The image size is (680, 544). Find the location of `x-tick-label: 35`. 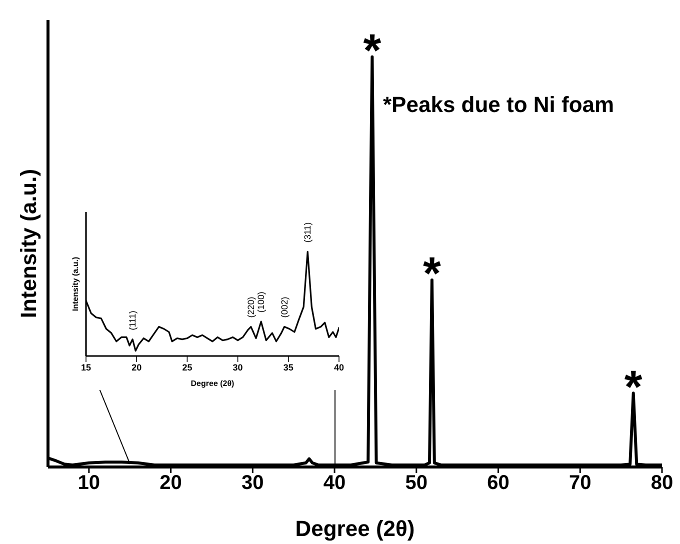

x-tick-label: 35 is located at coordinates (288, 367).